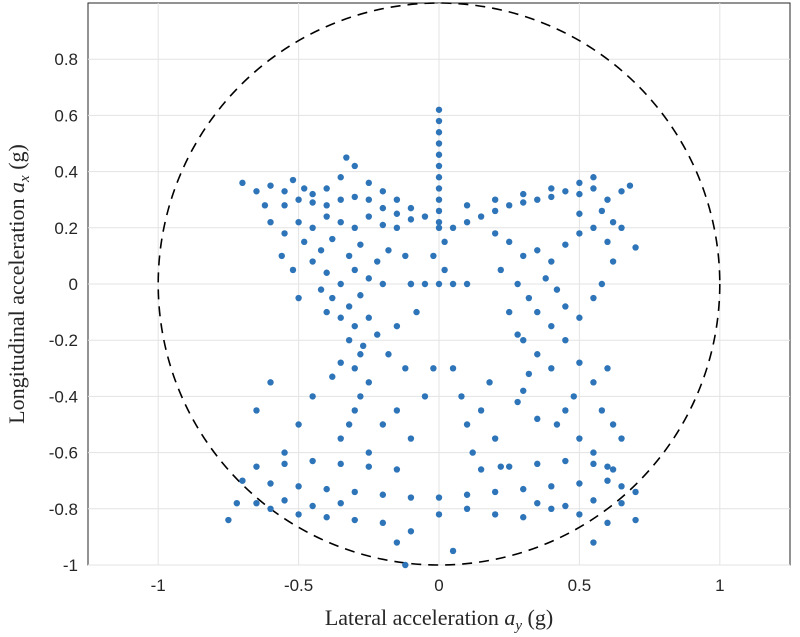  What do you see at coordinates (18, 284) in the screenshot?
I see `y-axis-label: Longitudinal acceleration ax (g)` at bounding box center [18, 284].